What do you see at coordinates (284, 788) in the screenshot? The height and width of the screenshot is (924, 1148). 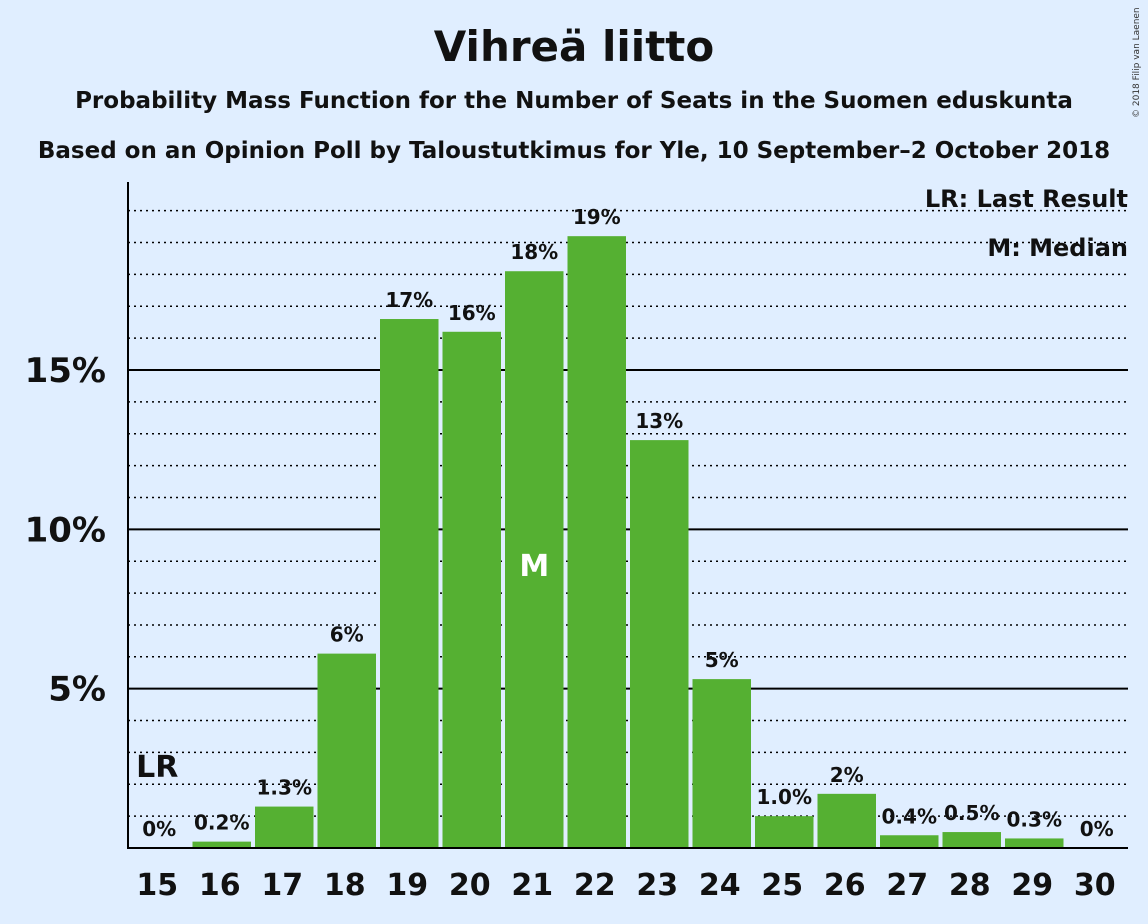 I see `bar-value-label: 1.3%` at bounding box center [284, 788].